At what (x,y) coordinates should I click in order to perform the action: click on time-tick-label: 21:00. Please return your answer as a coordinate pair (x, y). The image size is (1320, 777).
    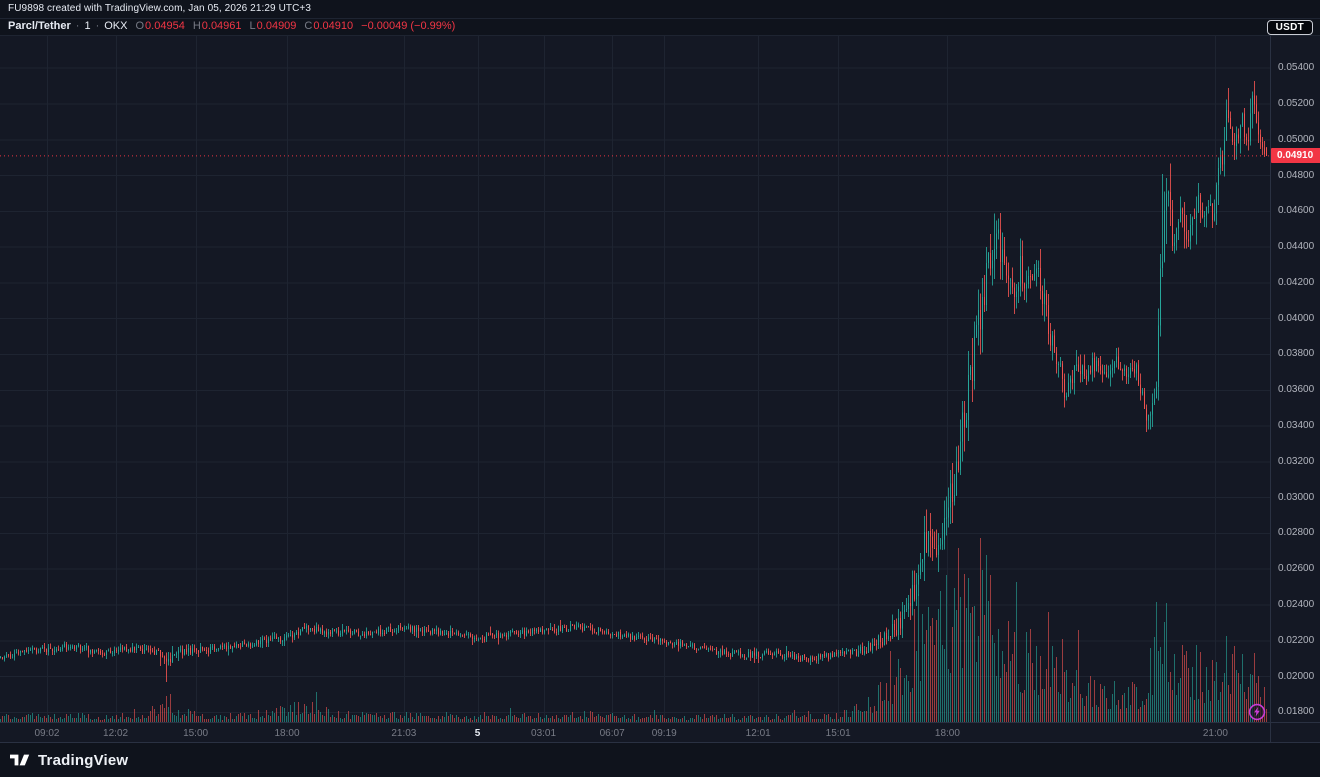
    Looking at the image, I should click on (1215, 733).